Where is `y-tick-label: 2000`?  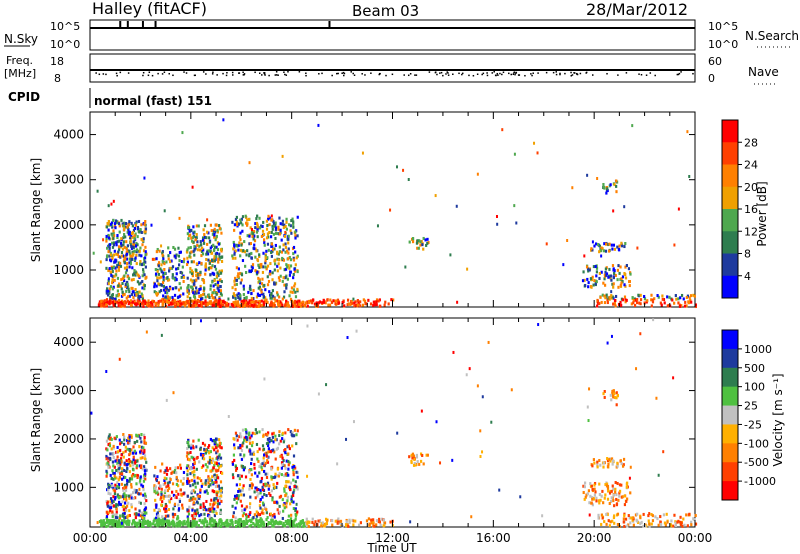 y-tick-label: 2000 is located at coordinates (68, 225).